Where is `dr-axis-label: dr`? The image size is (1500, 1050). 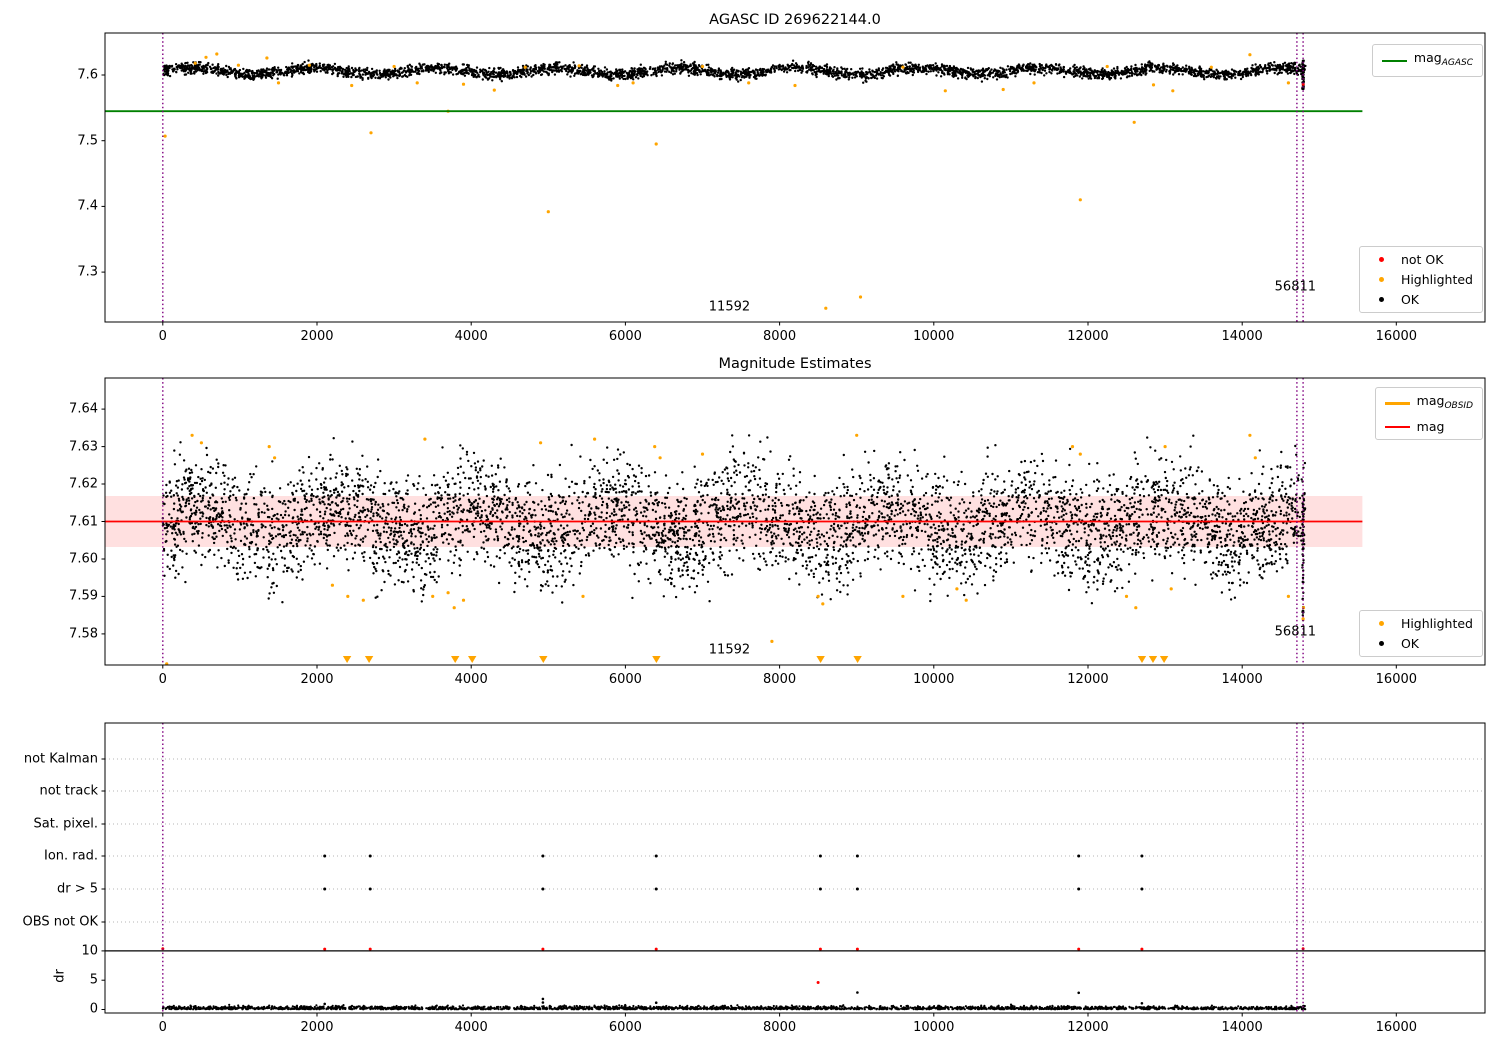
dr-axis-label: dr is located at coordinates (60, 976).